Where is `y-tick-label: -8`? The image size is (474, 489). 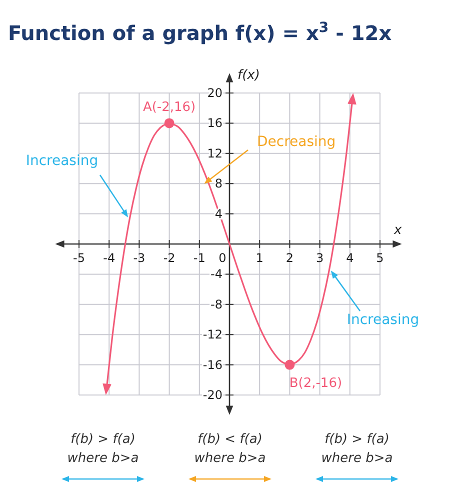
y-tick-label: -8 is located at coordinates (216, 304).